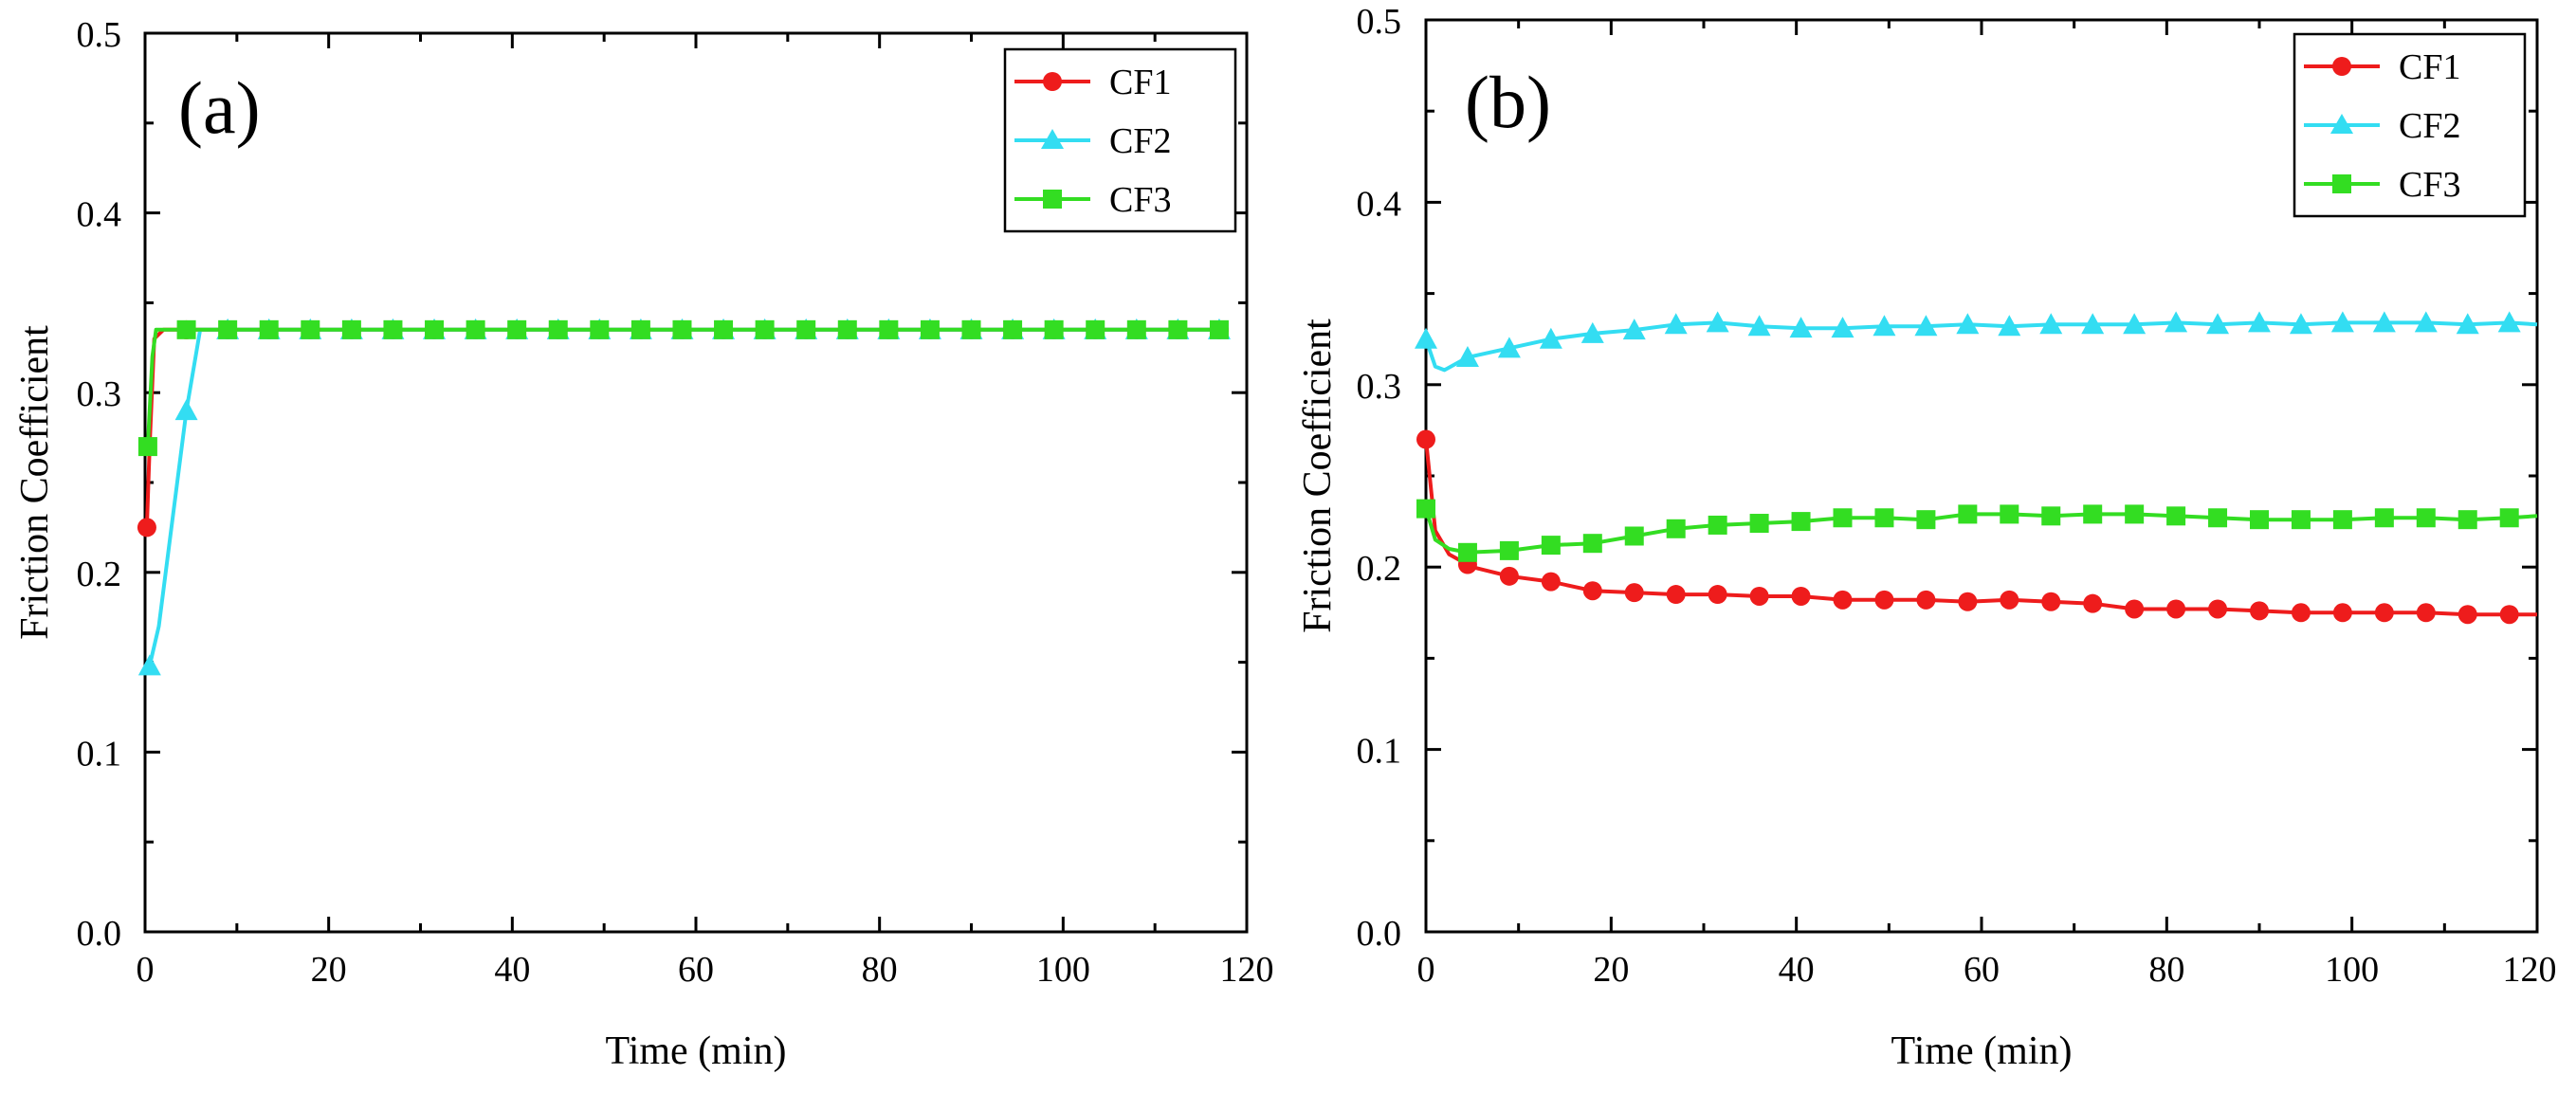 This screenshot has width=2576, height=1093. Describe the element at coordinates (146, 970) in the screenshot. I see `panel-a-xtick-0: 0` at that location.